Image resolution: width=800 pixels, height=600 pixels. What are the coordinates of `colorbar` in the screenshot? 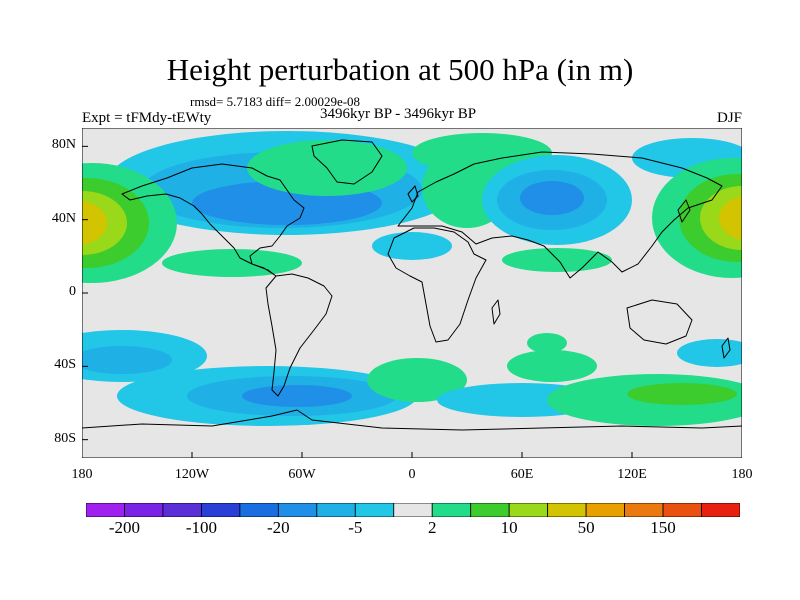 It's located at (413, 510).